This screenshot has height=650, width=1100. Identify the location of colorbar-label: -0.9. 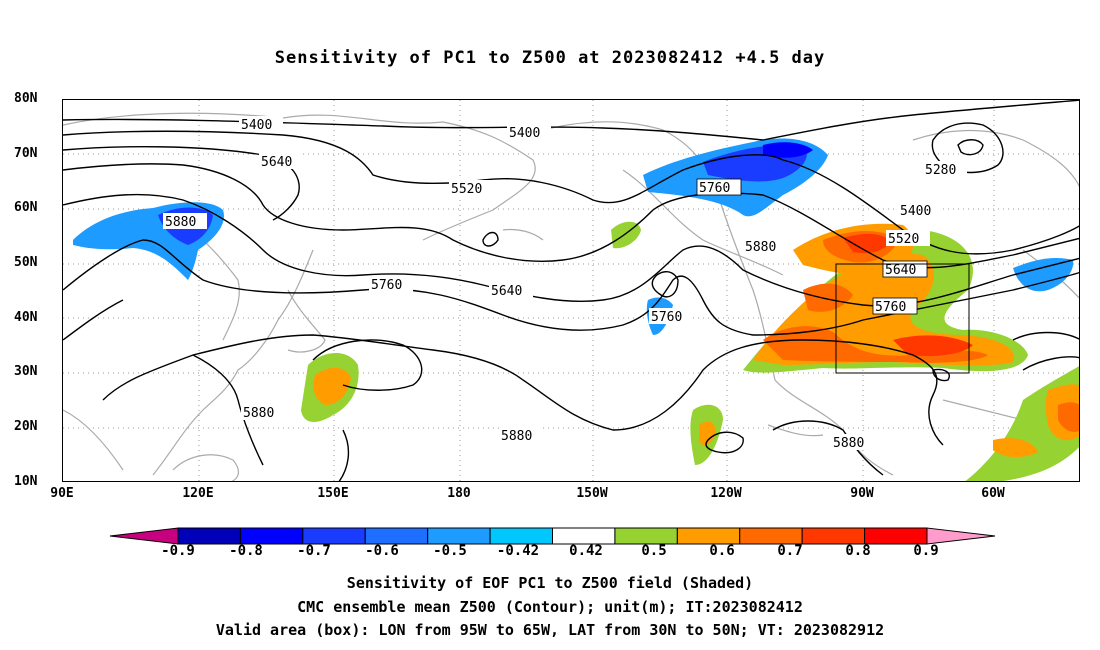
(178, 551).